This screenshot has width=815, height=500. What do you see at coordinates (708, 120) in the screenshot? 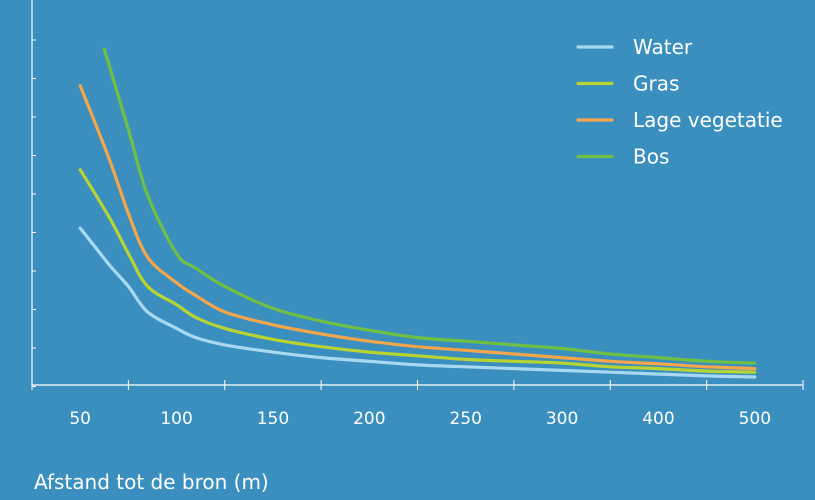
I see `legend-label: Lage vegetatie` at bounding box center [708, 120].